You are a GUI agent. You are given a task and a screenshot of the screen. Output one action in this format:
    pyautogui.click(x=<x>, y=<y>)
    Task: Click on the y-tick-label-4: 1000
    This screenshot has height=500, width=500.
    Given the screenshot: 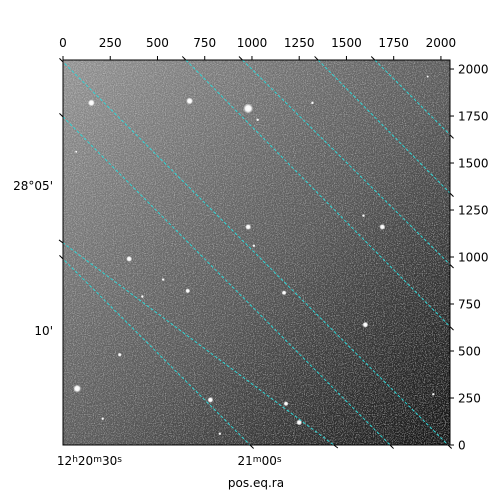 What is the action you would take?
    pyautogui.click(x=473, y=258)
    